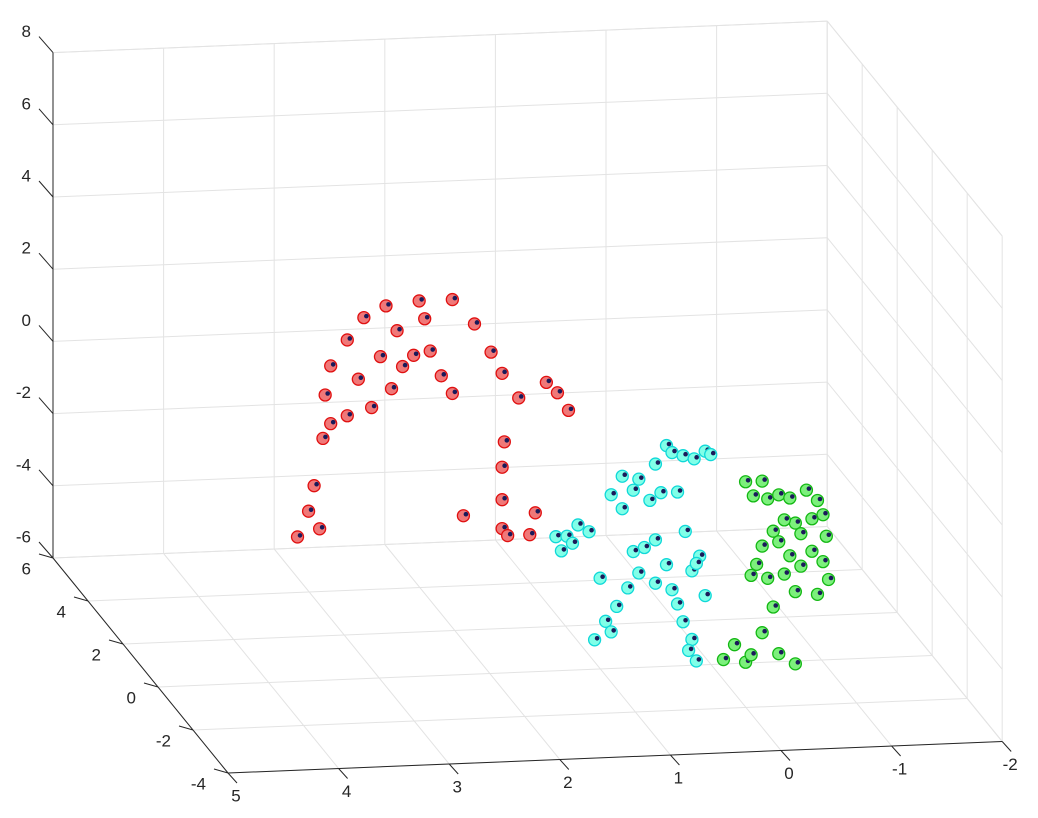 The height and width of the screenshot is (818, 1038). Describe the element at coordinates (899, 768) in the screenshot. I see `x-tick-label: -1` at that location.